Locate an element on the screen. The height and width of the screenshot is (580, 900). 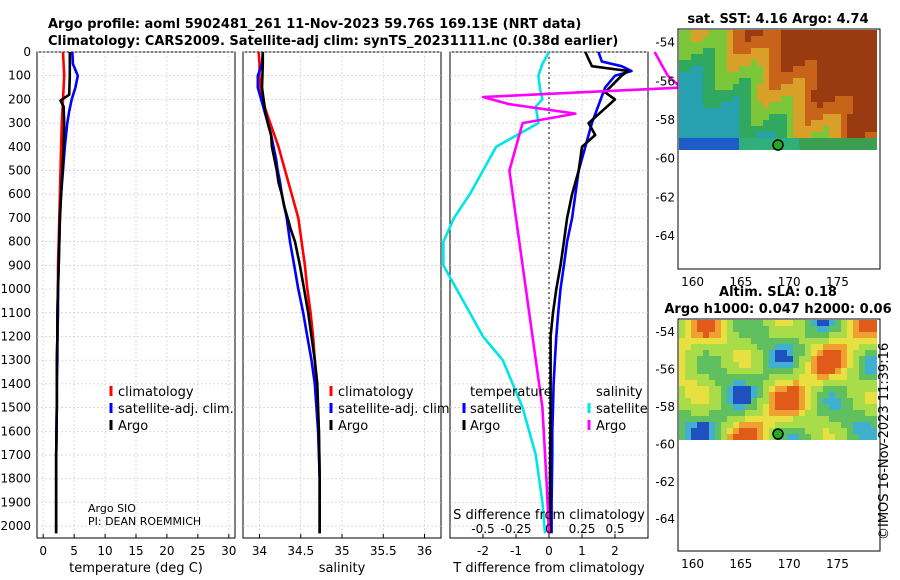
lat-tick-label: -54 is located at coordinates (665, 332).